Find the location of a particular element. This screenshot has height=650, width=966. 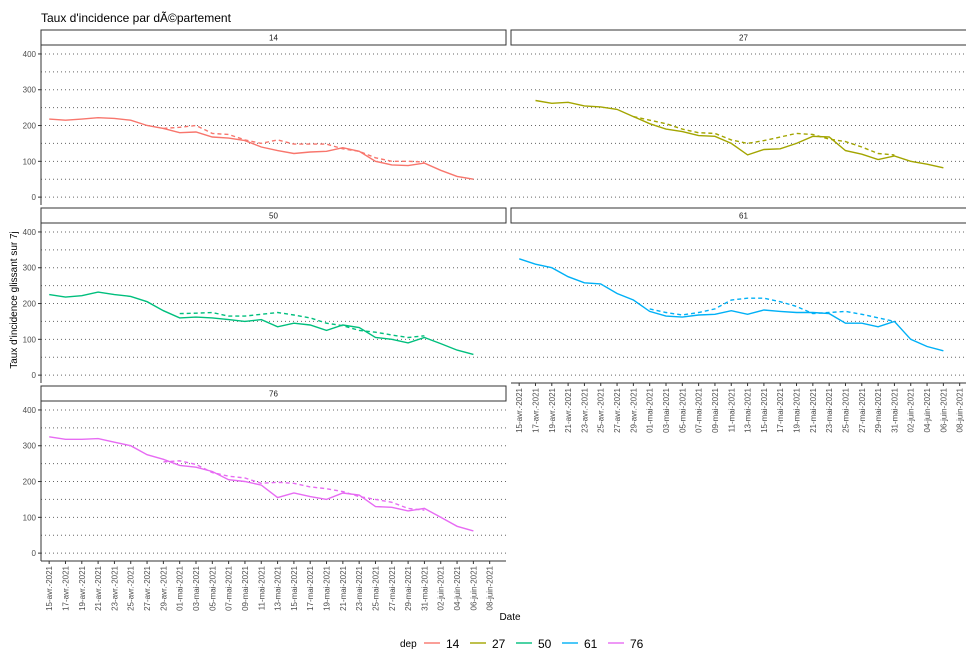

strip-label: 27 is located at coordinates (743, 38).